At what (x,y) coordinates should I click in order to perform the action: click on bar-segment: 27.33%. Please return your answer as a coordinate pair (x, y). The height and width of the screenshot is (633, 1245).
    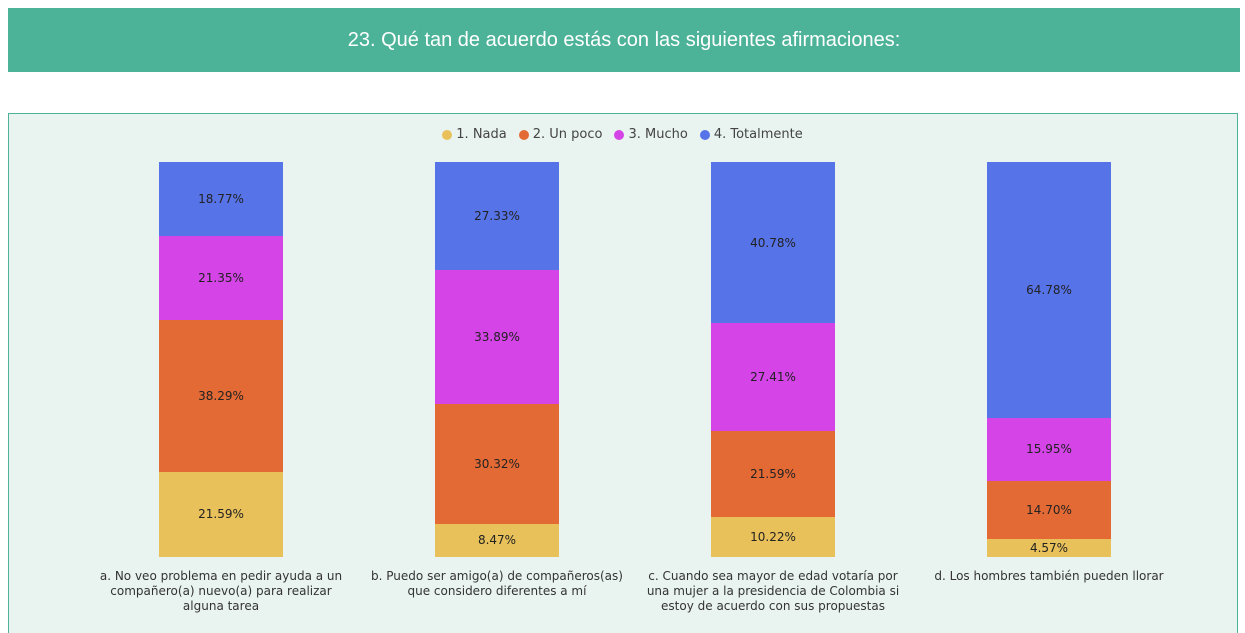
    Looking at the image, I should click on (497, 216).